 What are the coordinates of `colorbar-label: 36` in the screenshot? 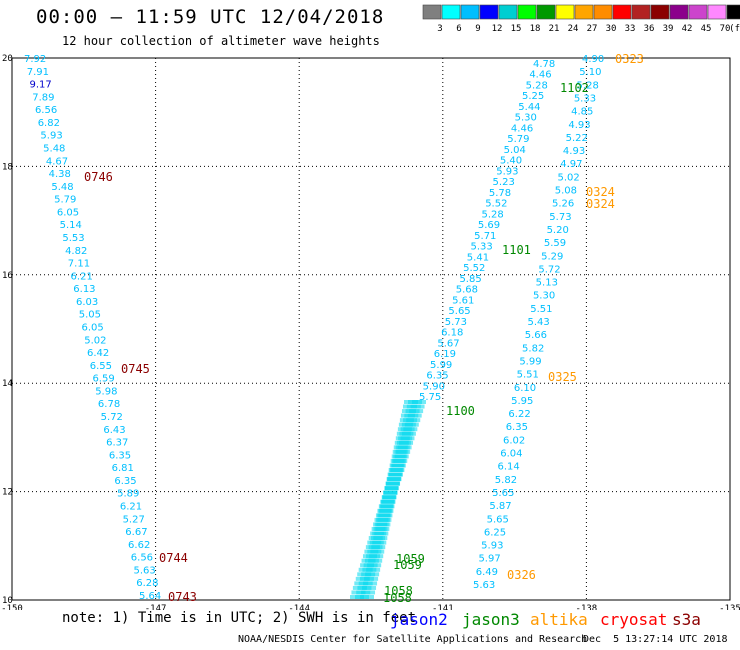 It's located at (649, 29).